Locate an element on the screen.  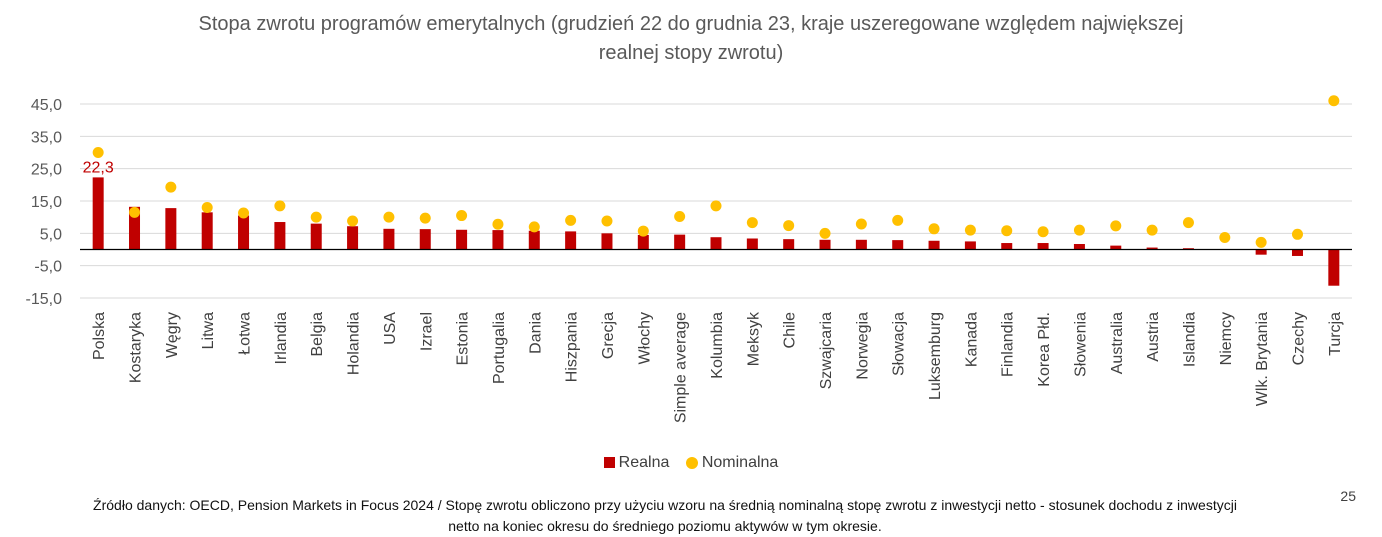
x-category-label: Słowenia is located at coordinates (1080, 344).